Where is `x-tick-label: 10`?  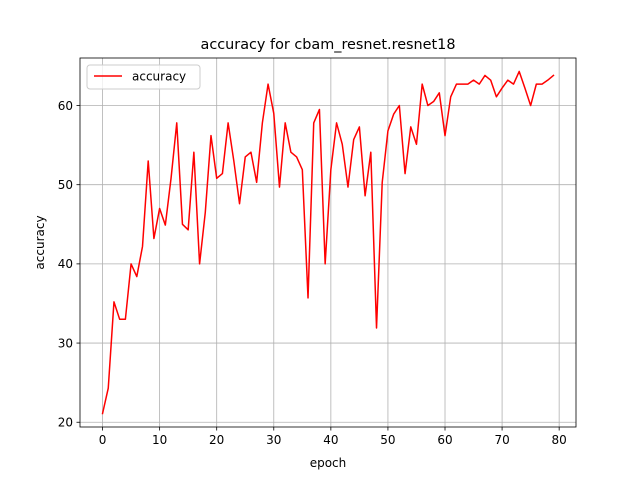
x-tick-label: 10 is located at coordinates (159, 440).